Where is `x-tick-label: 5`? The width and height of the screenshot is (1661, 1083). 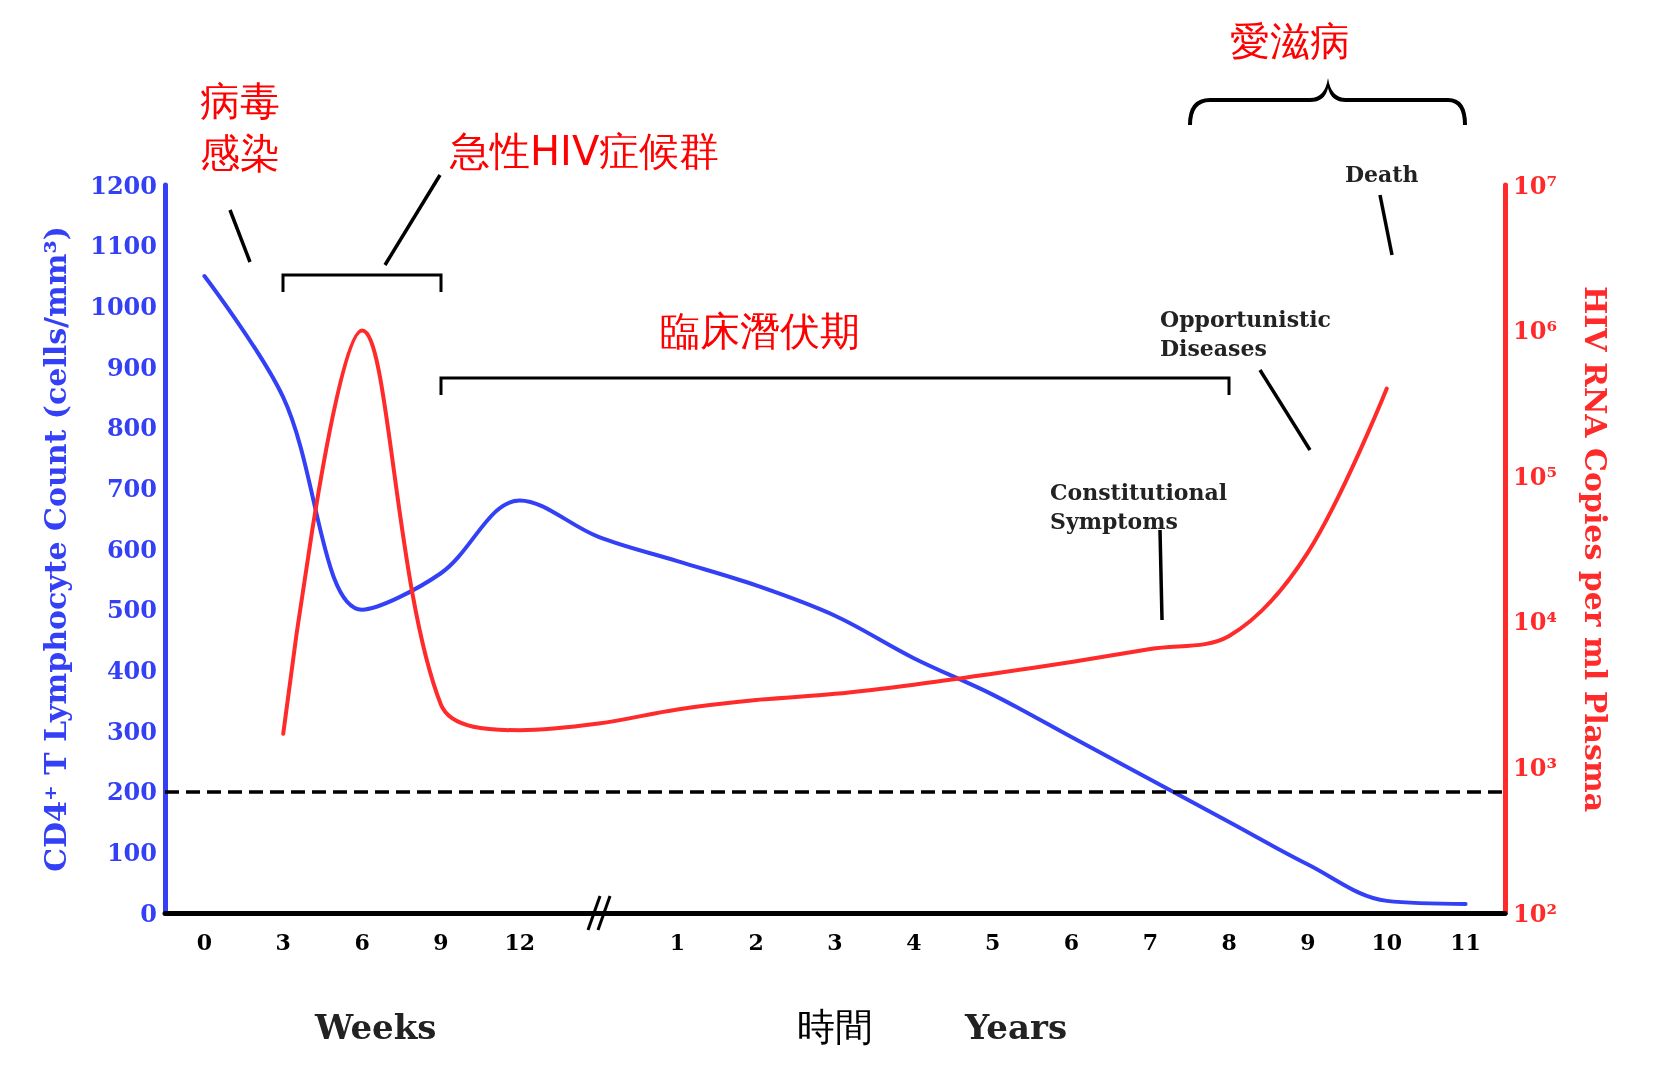
x-tick-label: 5 is located at coordinates (992, 942).